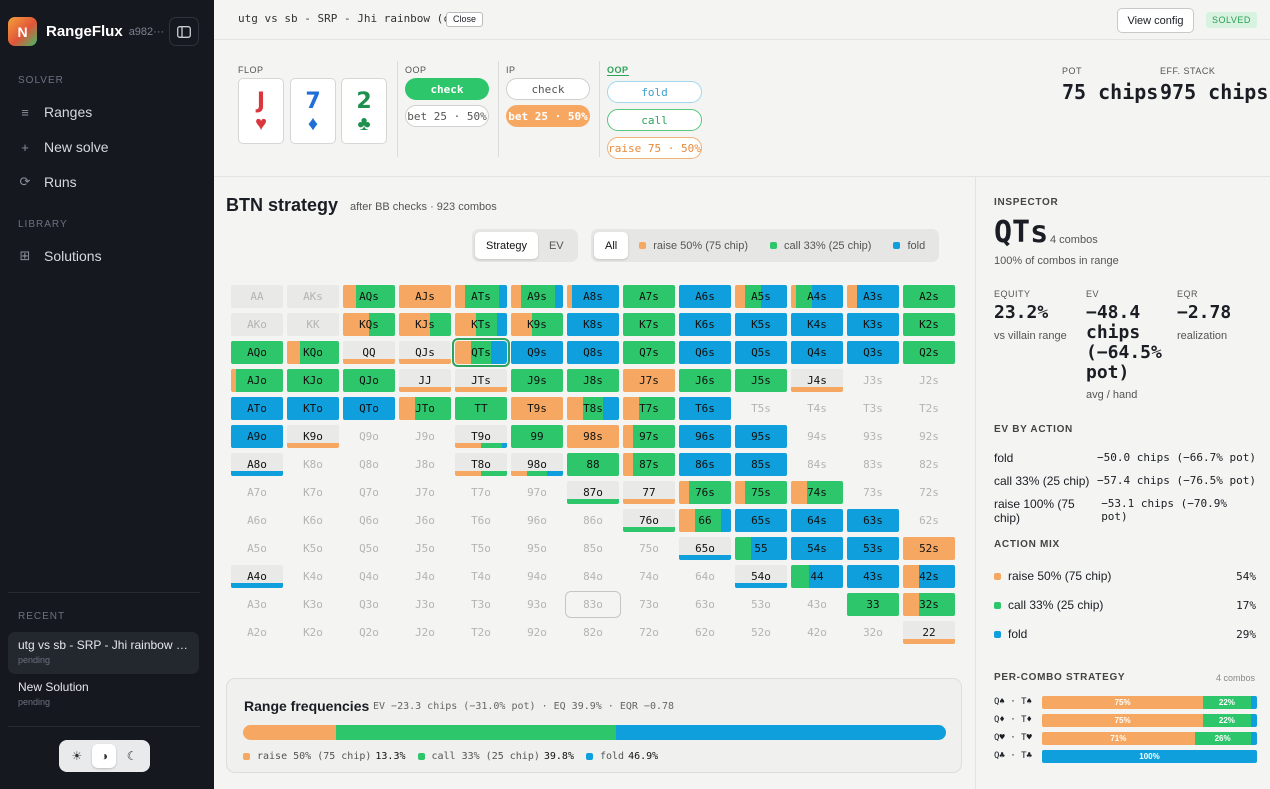 The image size is (1270, 789). I want to click on hand-cell-82s: 82s, so click(929, 464).